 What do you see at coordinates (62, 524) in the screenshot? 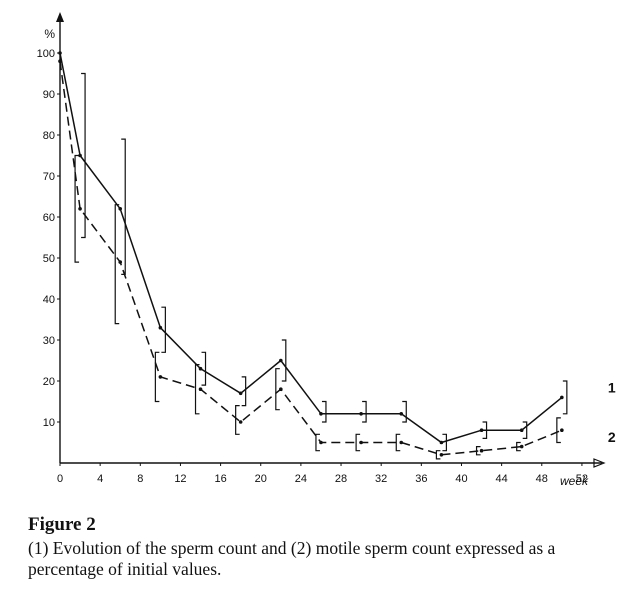
I see `caption-title: Figure 2` at bounding box center [62, 524].